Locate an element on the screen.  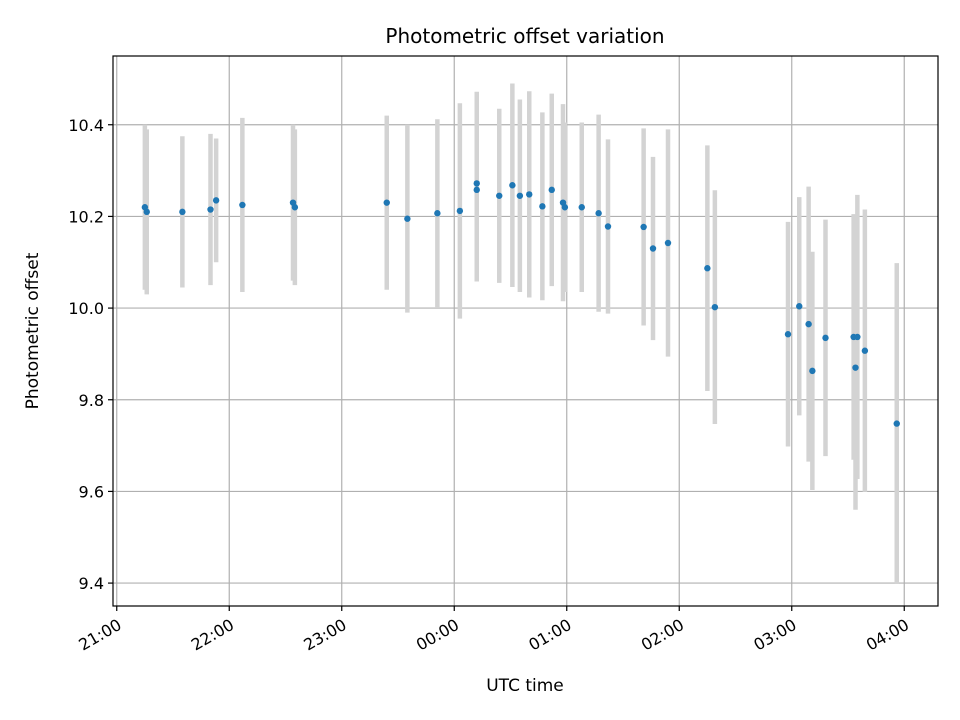
x-axis-label: UTC time is located at coordinates (525, 686).